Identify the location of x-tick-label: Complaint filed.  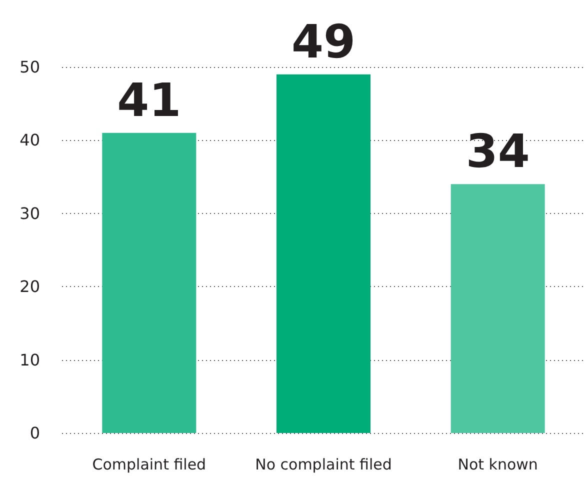
(149, 465).